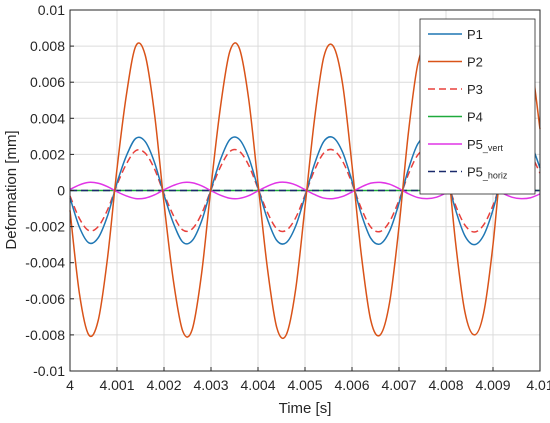 The width and height of the screenshot is (550, 423). What do you see at coordinates (116, 385) in the screenshot?
I see `x-tick-label: 4.001` at bounding box center [116, 385].